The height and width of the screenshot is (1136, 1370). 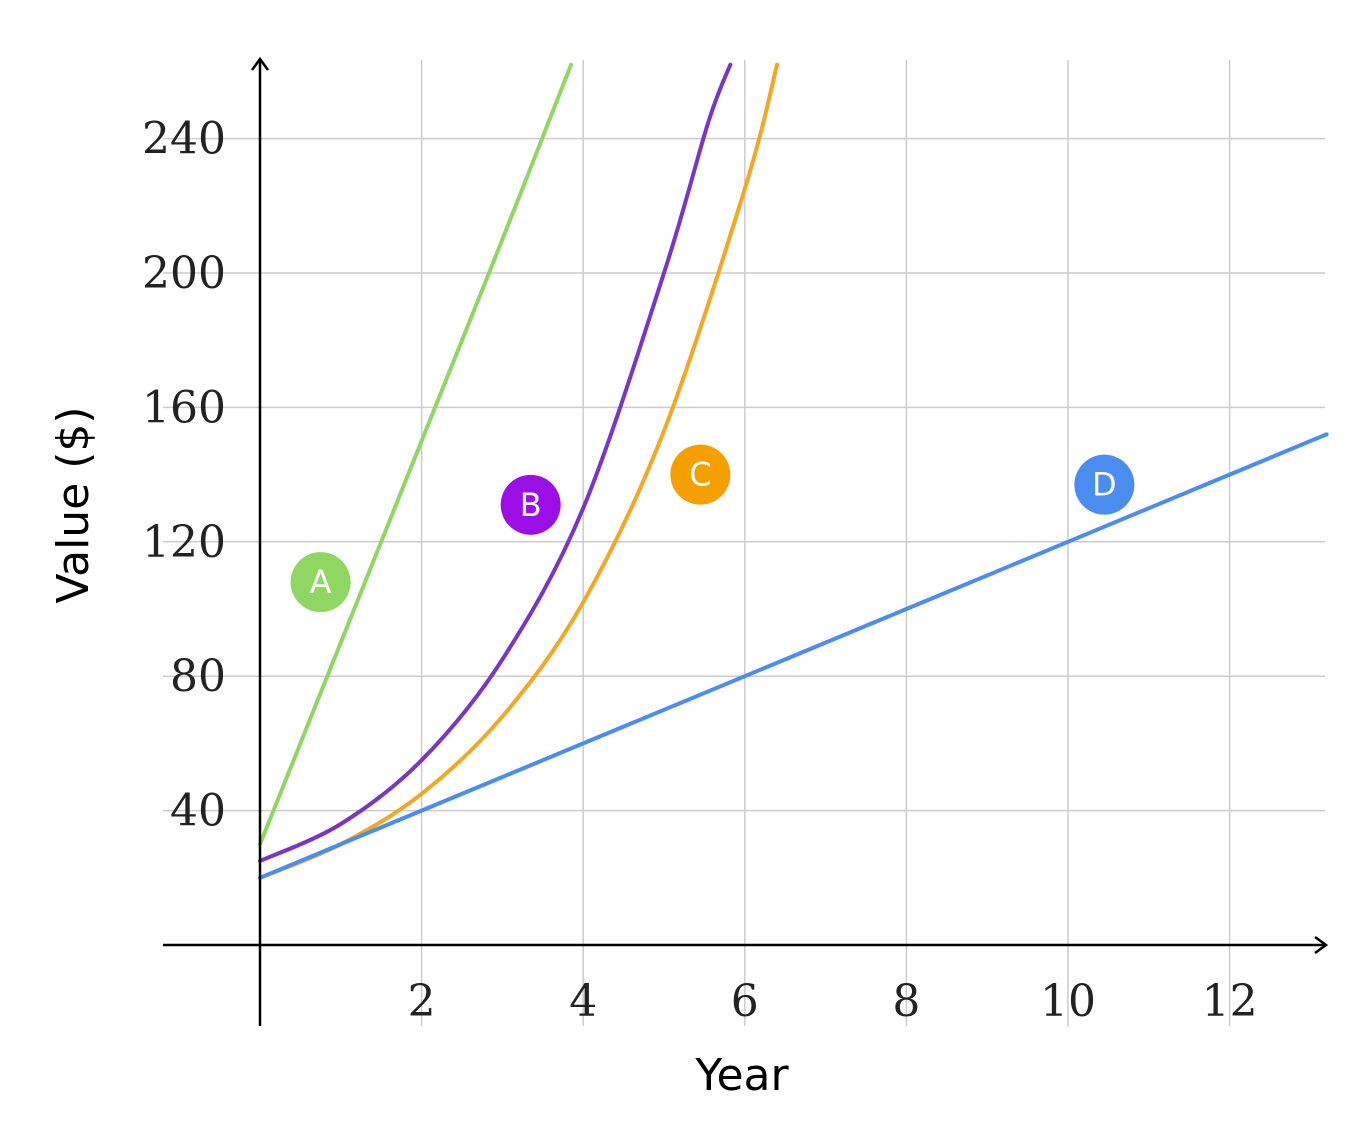 What do you see at coordinates (73, 504) in the screenshot?
I see `y-axis-title: Value ($)` at bounding box center [73, 504].